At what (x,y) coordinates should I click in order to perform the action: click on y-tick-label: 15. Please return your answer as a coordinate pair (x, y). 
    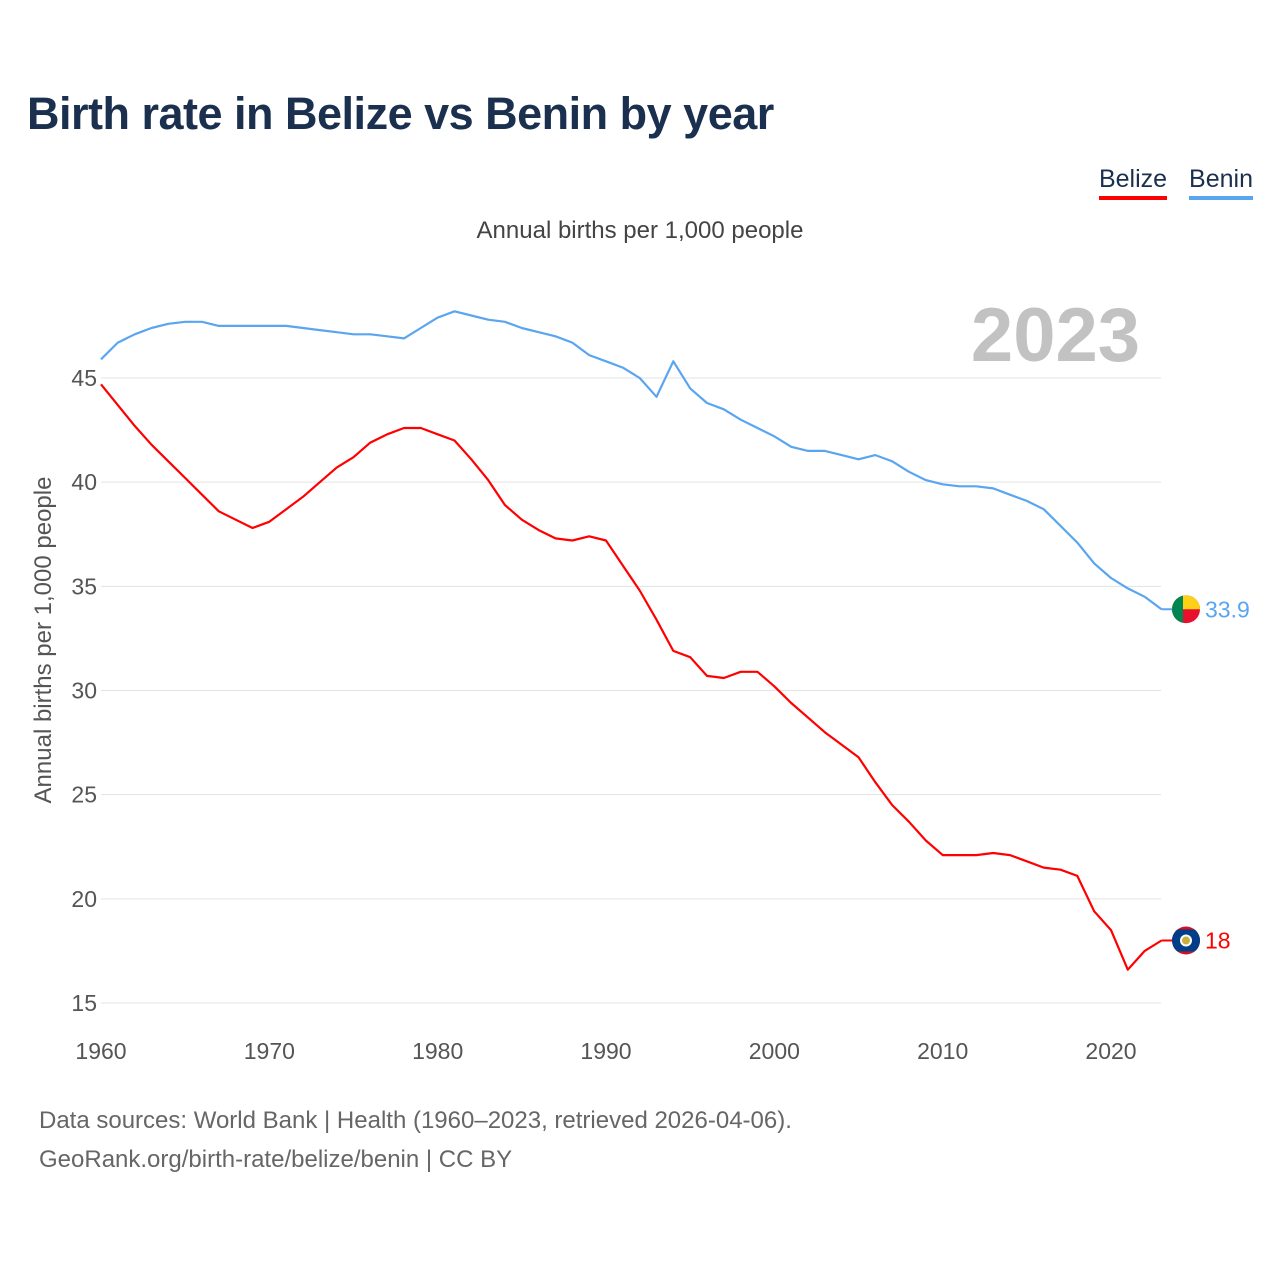
    Looking at the image, I should click on (84, 1003).